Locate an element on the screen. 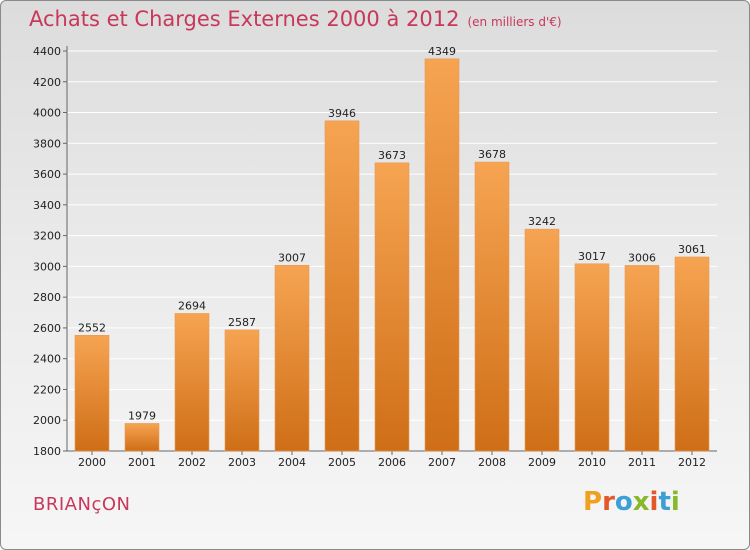 Image resolution: width=750 pixels, height=550 pixels. data-label: 3017 is located at coordinates (592, 256).